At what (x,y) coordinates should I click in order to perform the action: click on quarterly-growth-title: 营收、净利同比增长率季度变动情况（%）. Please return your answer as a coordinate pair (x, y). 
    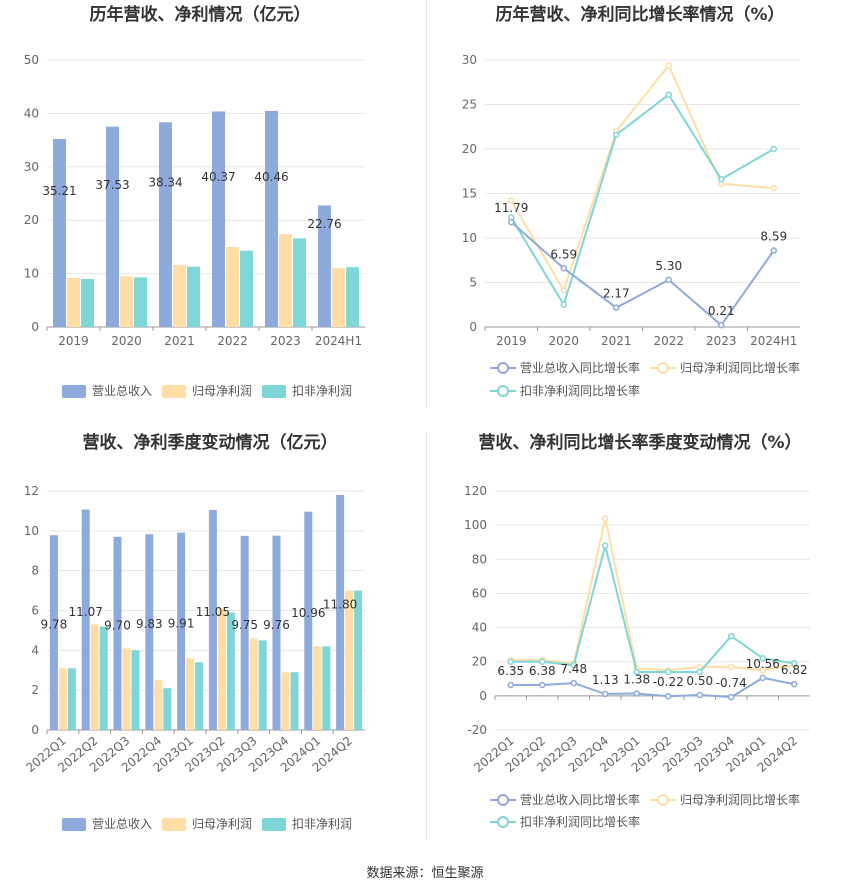
    Looking at the image, I should click on (639, 442).